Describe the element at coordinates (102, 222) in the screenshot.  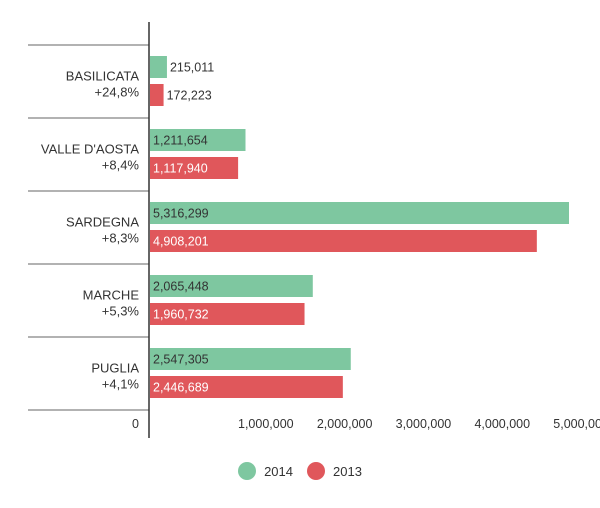
I see `category-label: SARDEGNA` at that location.